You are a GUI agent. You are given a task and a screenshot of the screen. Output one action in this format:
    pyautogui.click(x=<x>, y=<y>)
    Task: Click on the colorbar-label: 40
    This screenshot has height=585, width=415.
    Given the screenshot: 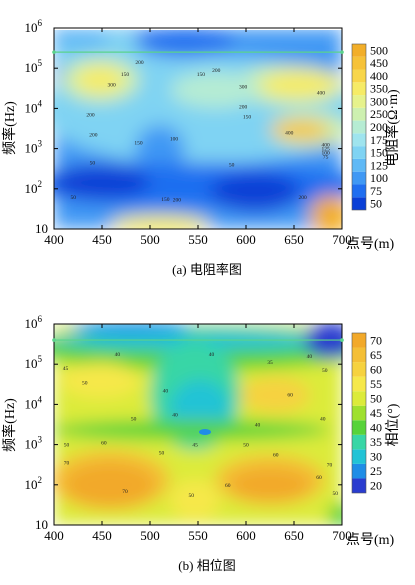 What is the action you would take?
    pyautogui.click(x=376, y=428)
    